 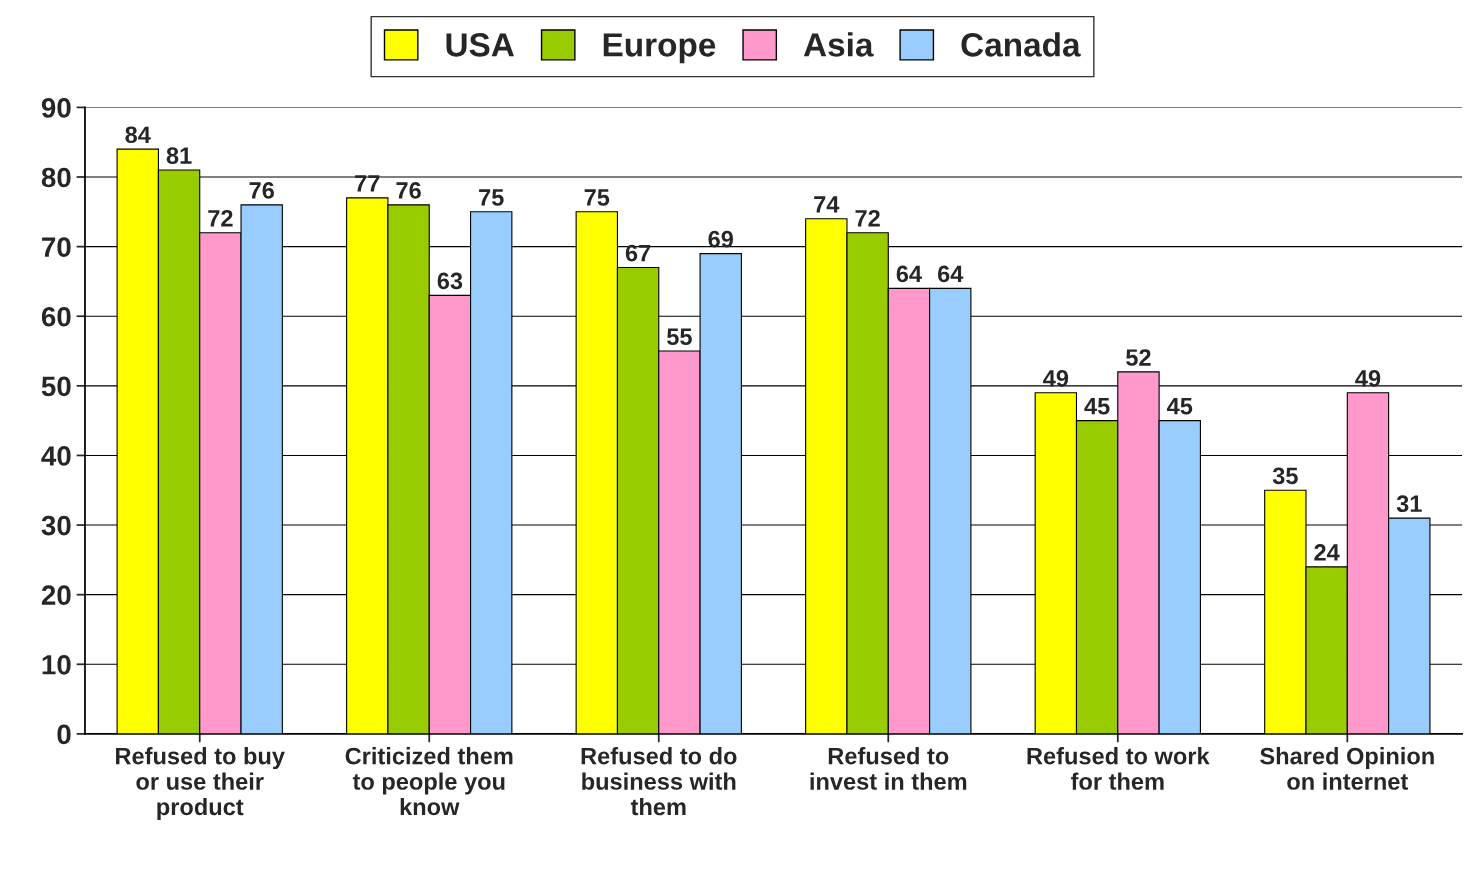 I want to click on data-label: 35, so click(x=1285, y=476).